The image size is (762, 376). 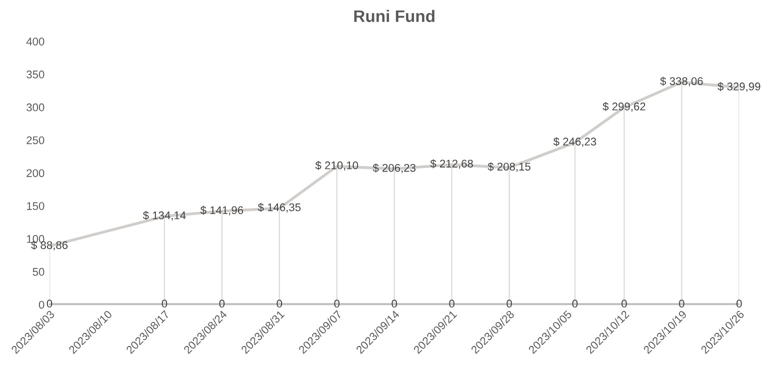 I want to click on y-tick-label: 50, so click(x=38, y=272).